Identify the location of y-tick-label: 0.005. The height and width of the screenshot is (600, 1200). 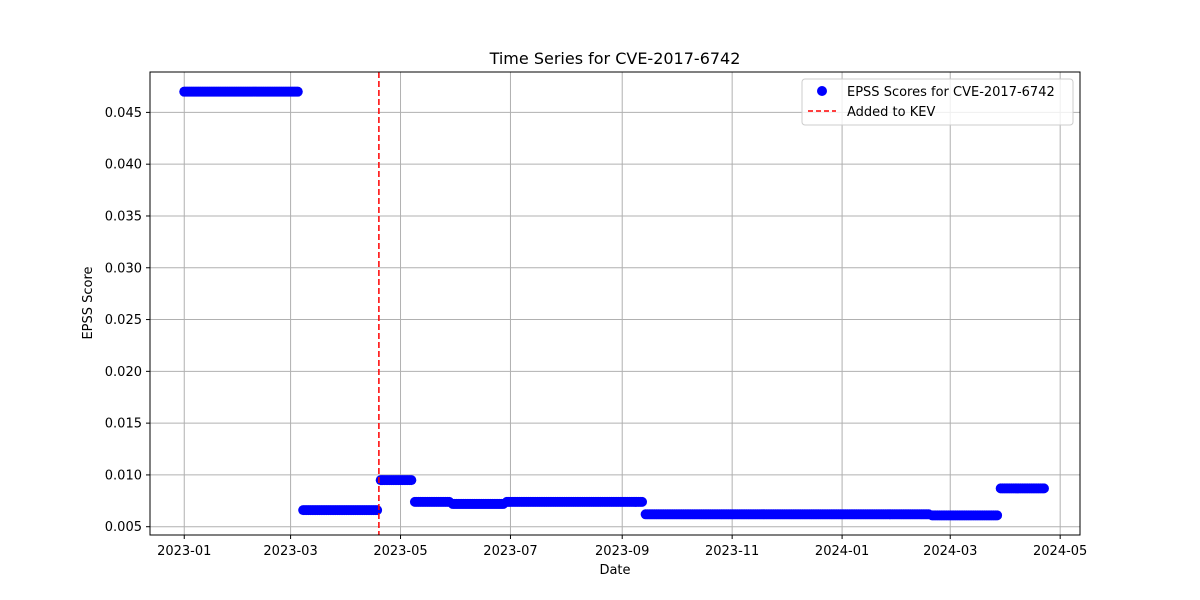
(123, 527).